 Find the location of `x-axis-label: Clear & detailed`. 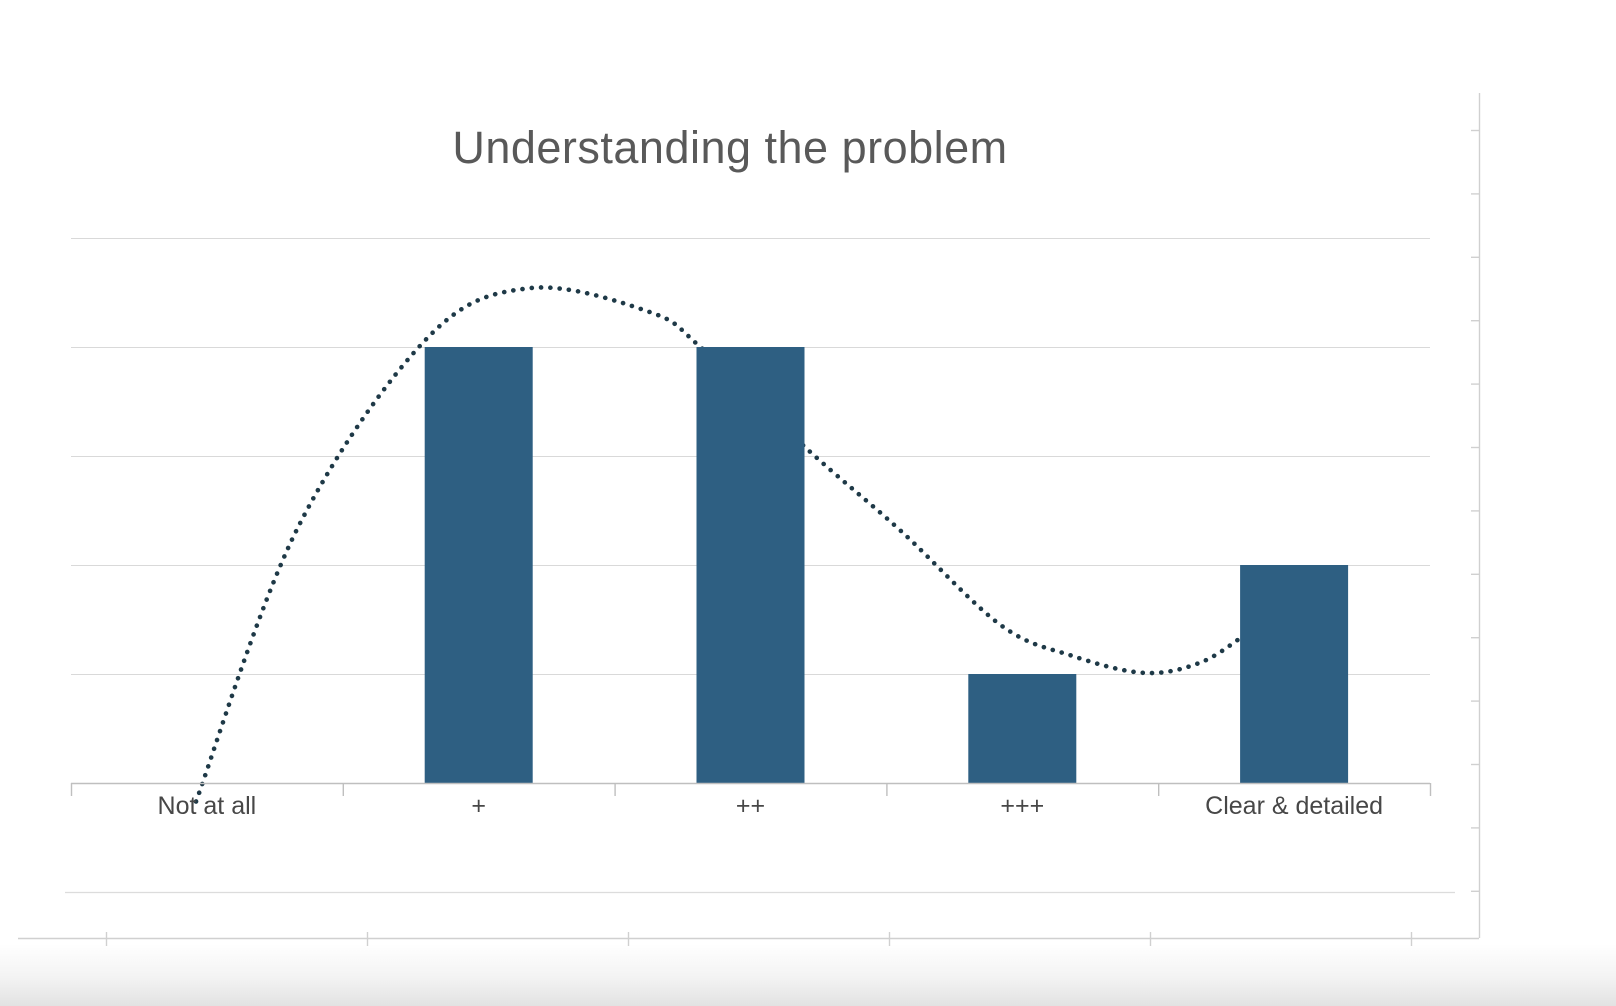

x-axis-label: Clear & detailed is located at coordinates (1294, 806).